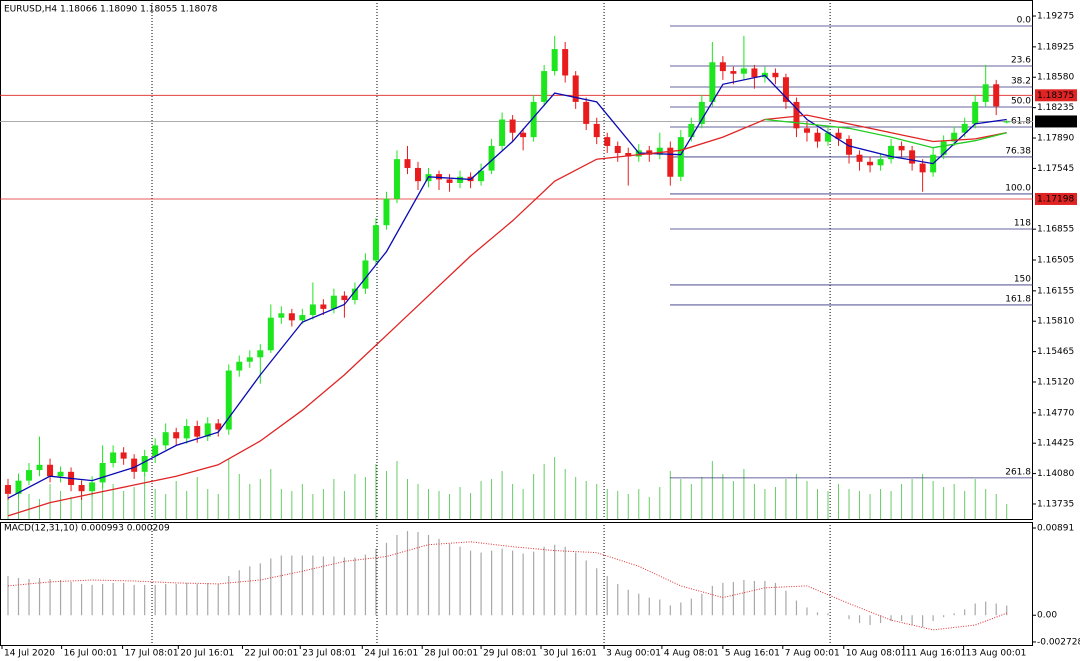 This screenshot has width=1080, height=661. What do you see at coordinates (1055, 78) in the screenshot?
I see `y-tick-label: 1.18580` at bounding box center [1055, 78].